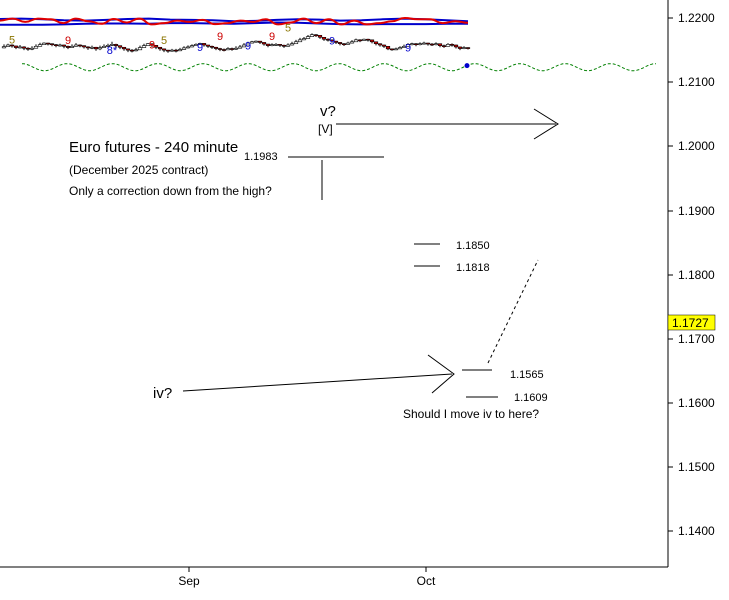 This screenshot has height=600, width=729. I want to click on candlestick-series, so click(236, 43).